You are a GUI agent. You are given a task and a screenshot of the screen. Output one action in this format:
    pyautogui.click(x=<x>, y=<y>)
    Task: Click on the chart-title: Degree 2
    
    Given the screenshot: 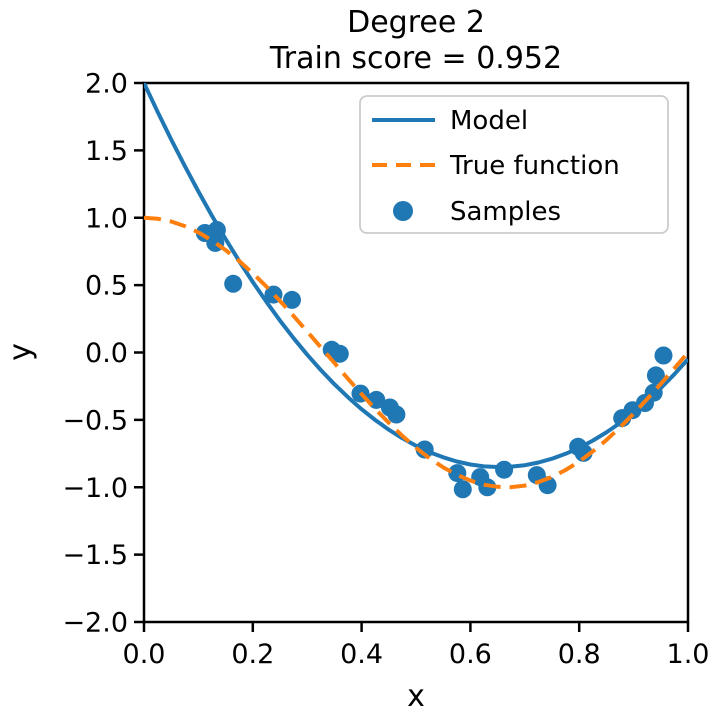 What is the action you would take?
    pyautogui.click(x=416, y=22)
    